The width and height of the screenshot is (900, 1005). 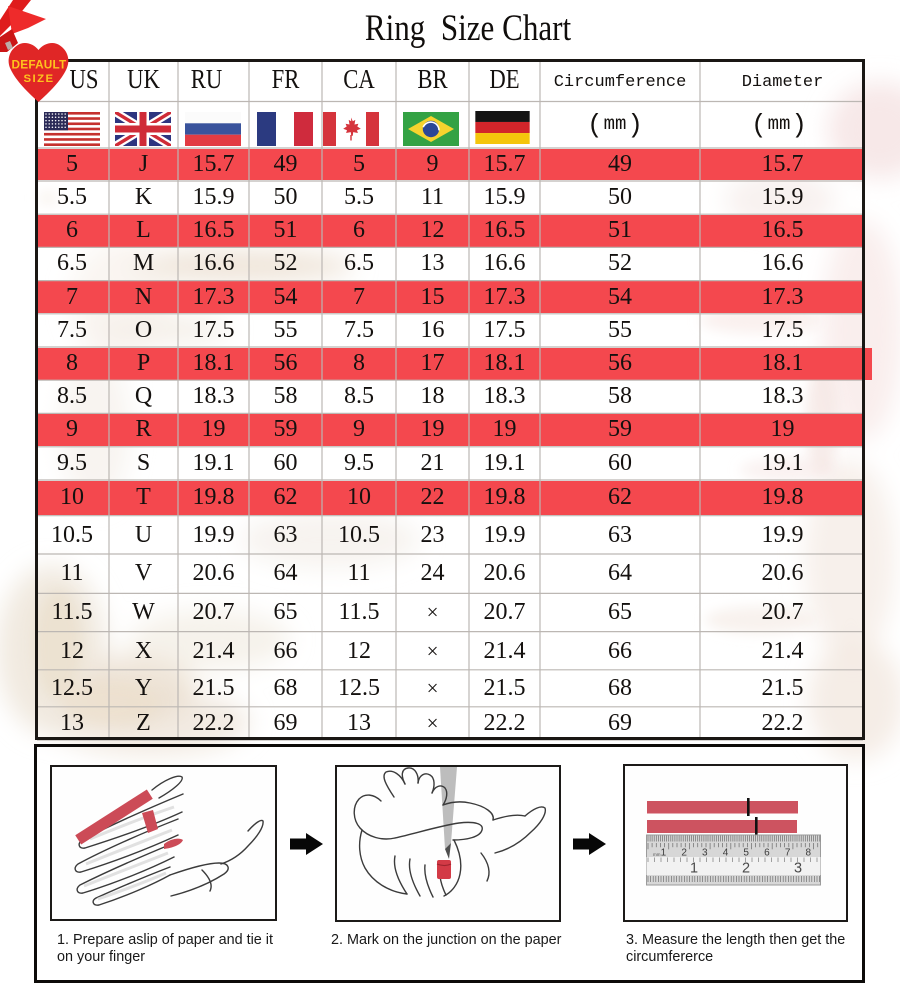 What do you see at coordinates (39, 79) in the screenshot?
I see `svg-text: SIZE` at bounding box center [39, 79].